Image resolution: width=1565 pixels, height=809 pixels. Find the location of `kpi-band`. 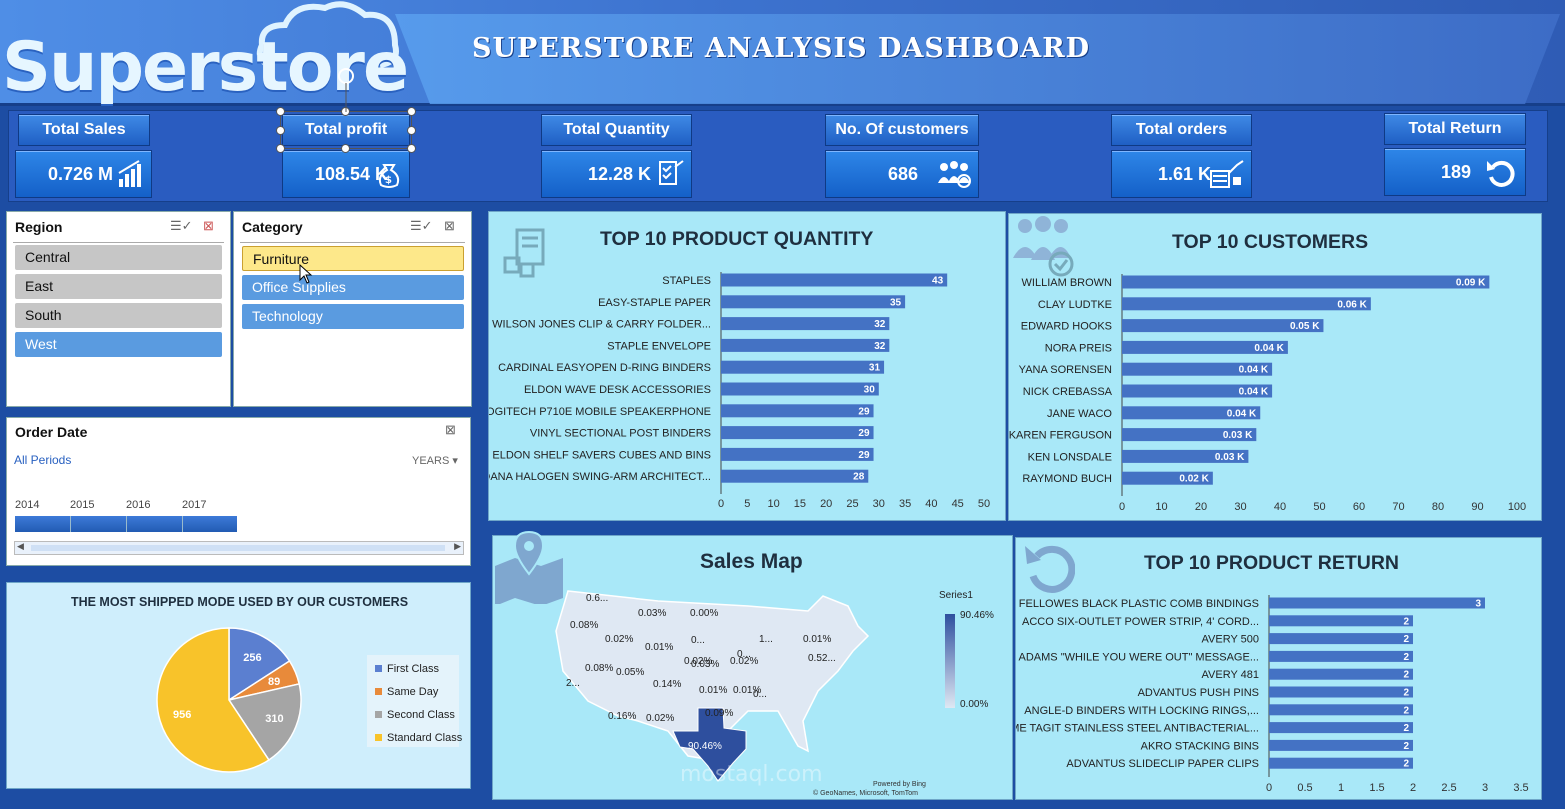

kpi-band is located at coordinates (778, 156).